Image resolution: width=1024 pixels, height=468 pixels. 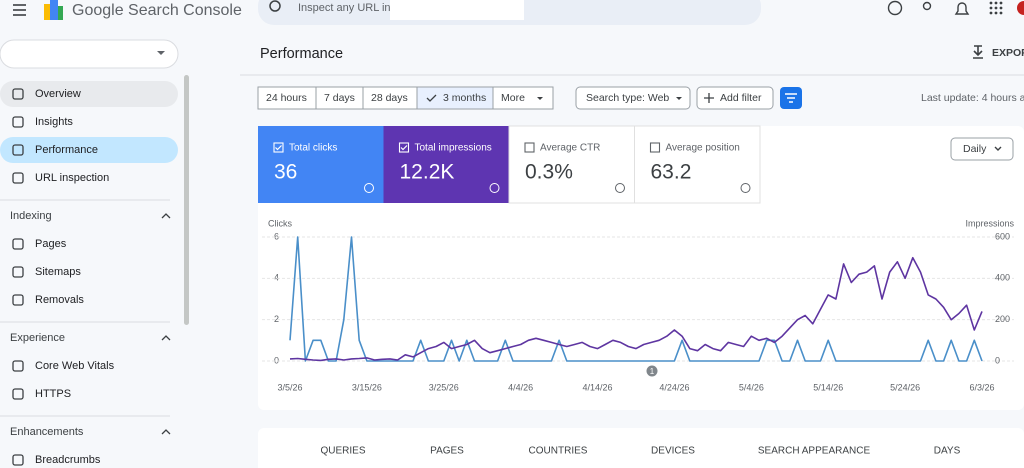 What do you see at coordinates (978, 52) in the screenshot?
I see `export-icon` at bounding box center [978, 52].